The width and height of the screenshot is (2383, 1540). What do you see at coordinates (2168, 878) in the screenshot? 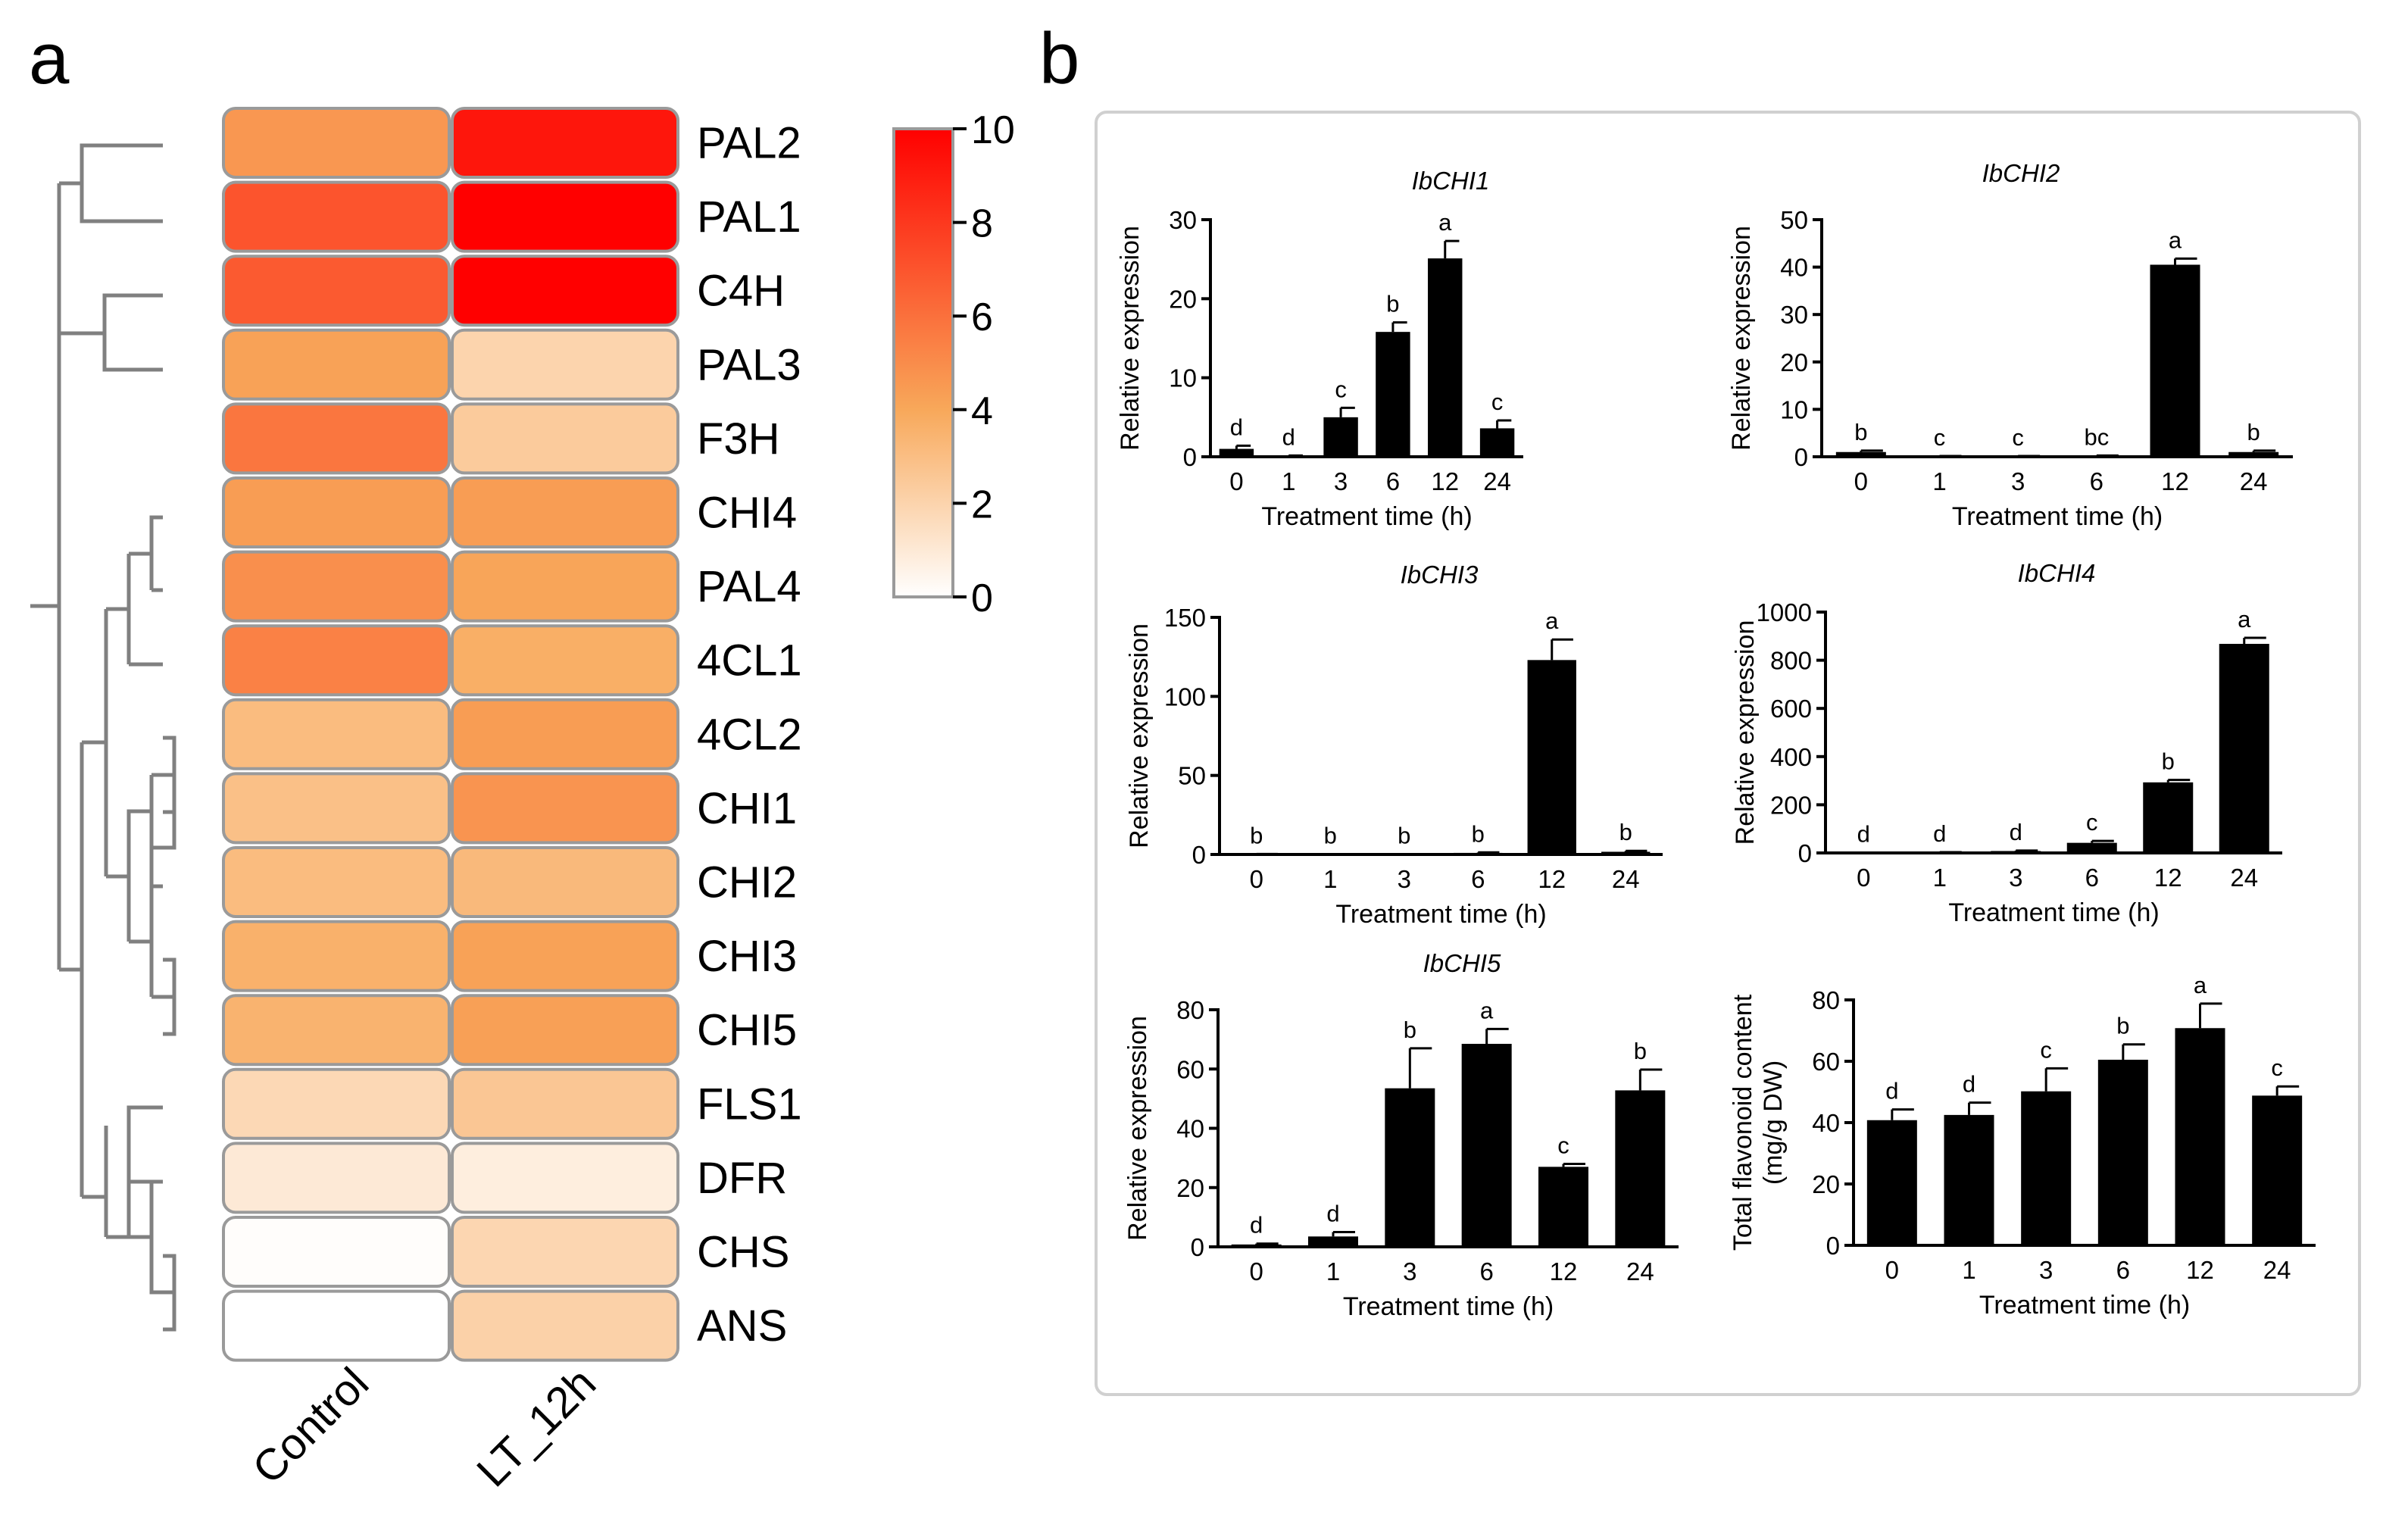
I see `x-tick-label-ibchi4-12: 12` at bounding box center [2168, 878].